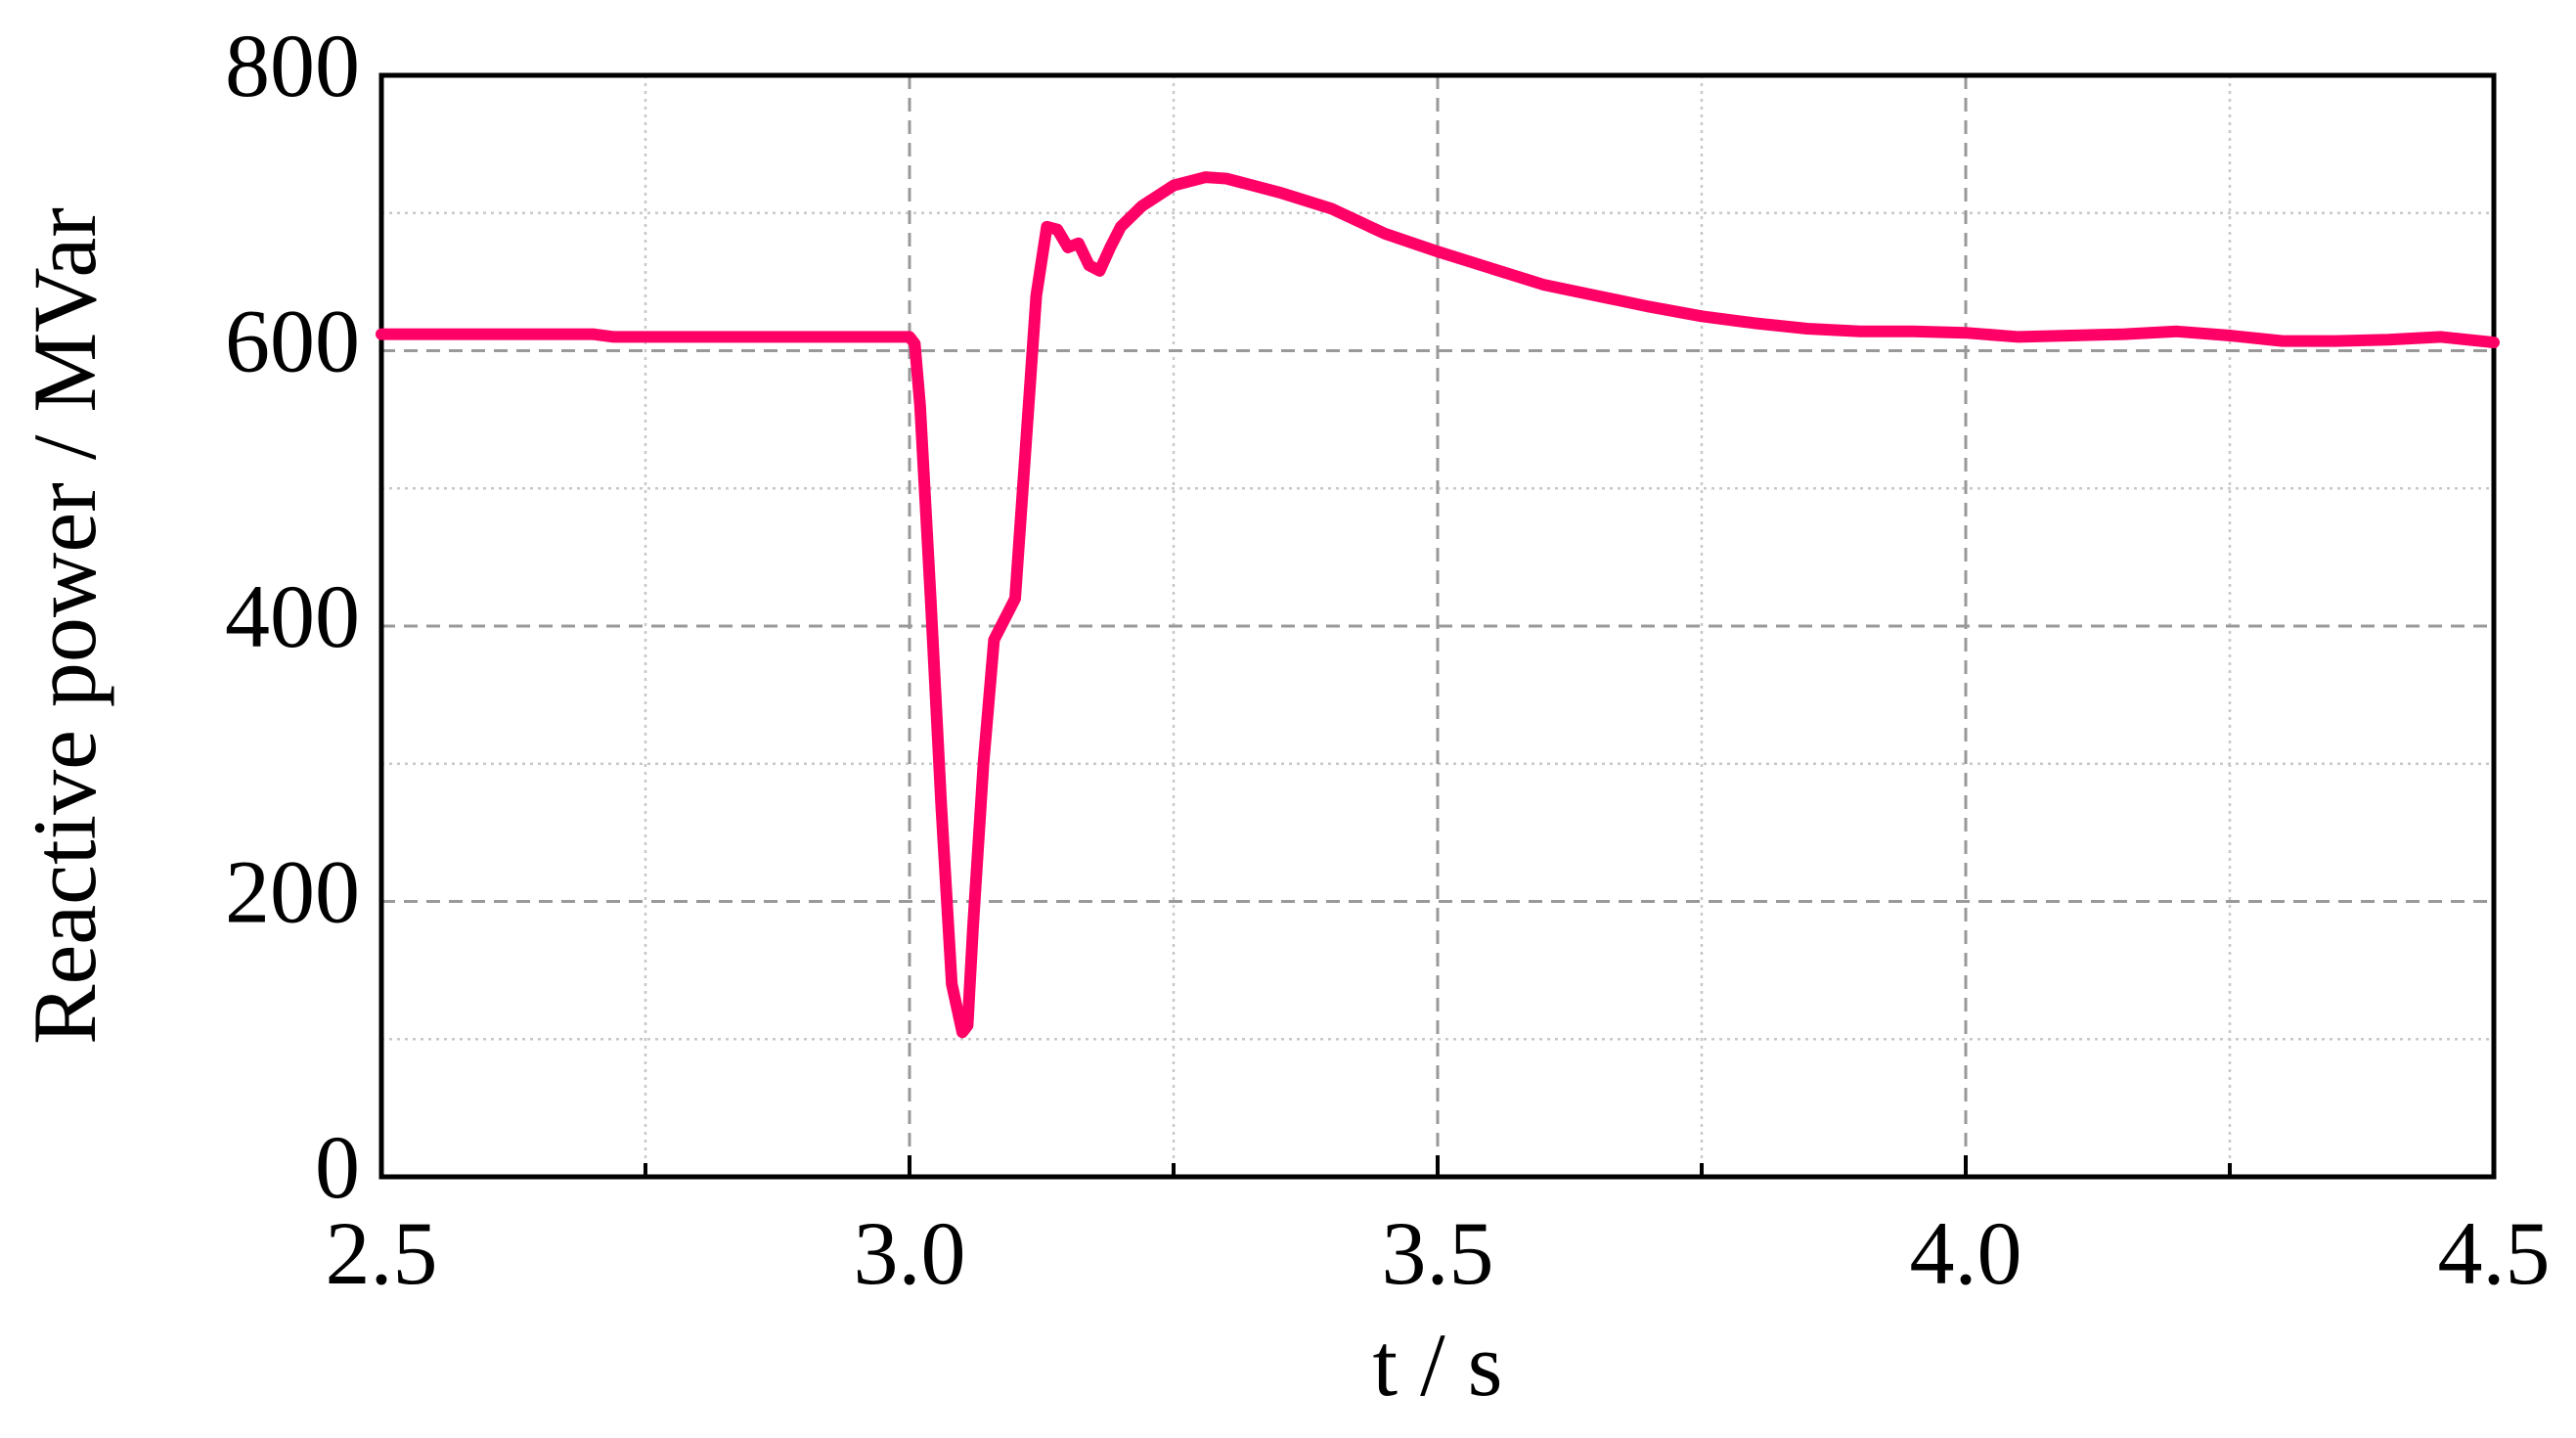 The width and height of the screenshot is (2576, 1438). Describe the element at coordinates (2494, 1253) in the screenshot. I see `x-tick-label: 4.5` at that location.